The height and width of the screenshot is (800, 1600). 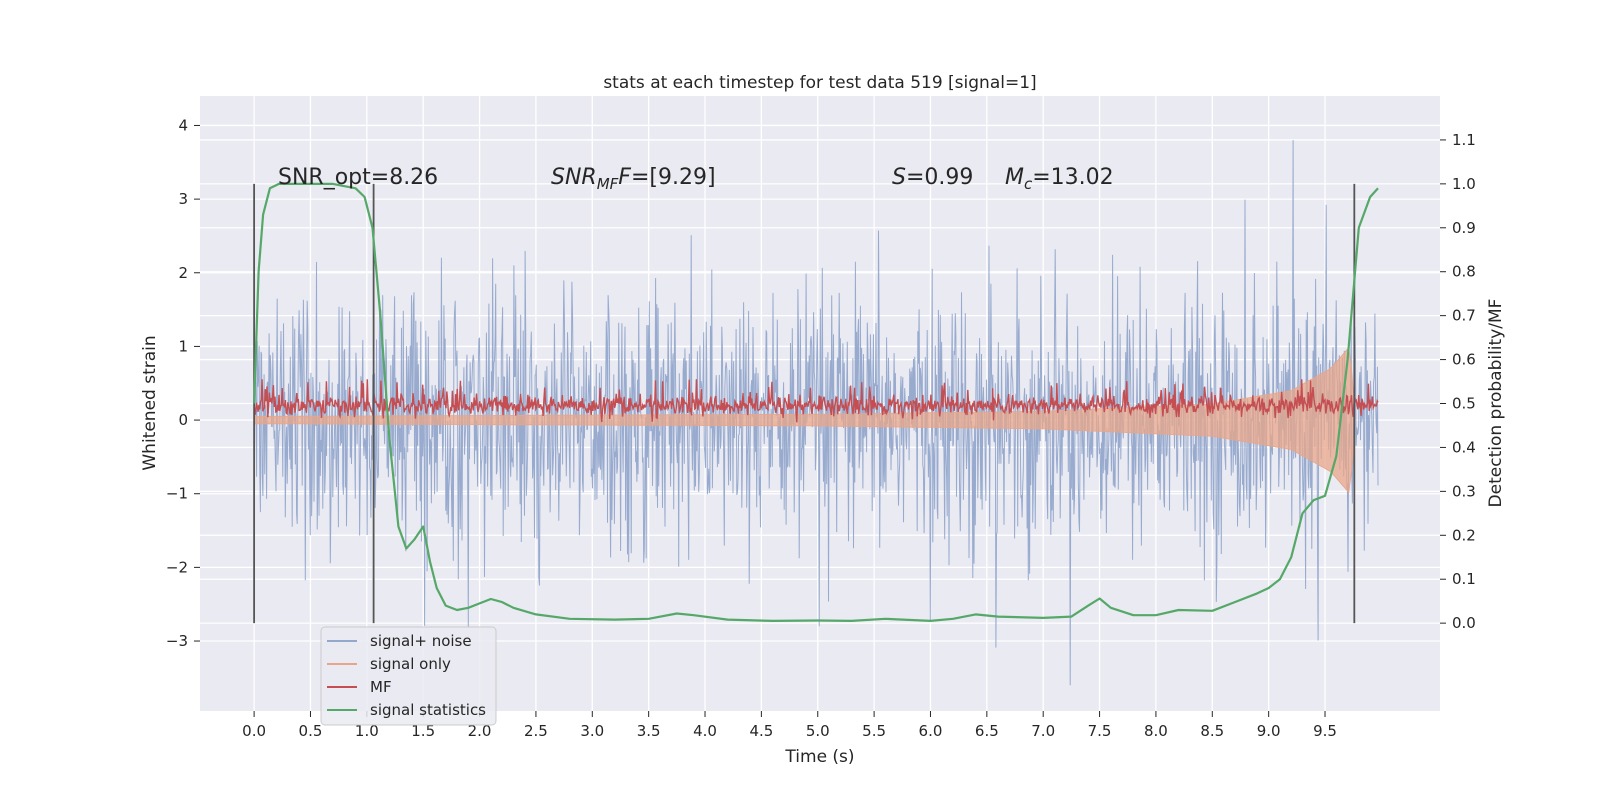 What do you see at coordinates (1464, 184) in the screenshot?
I see `y2-tick-label-10: 1.0` at bounding box center [1464, 184].